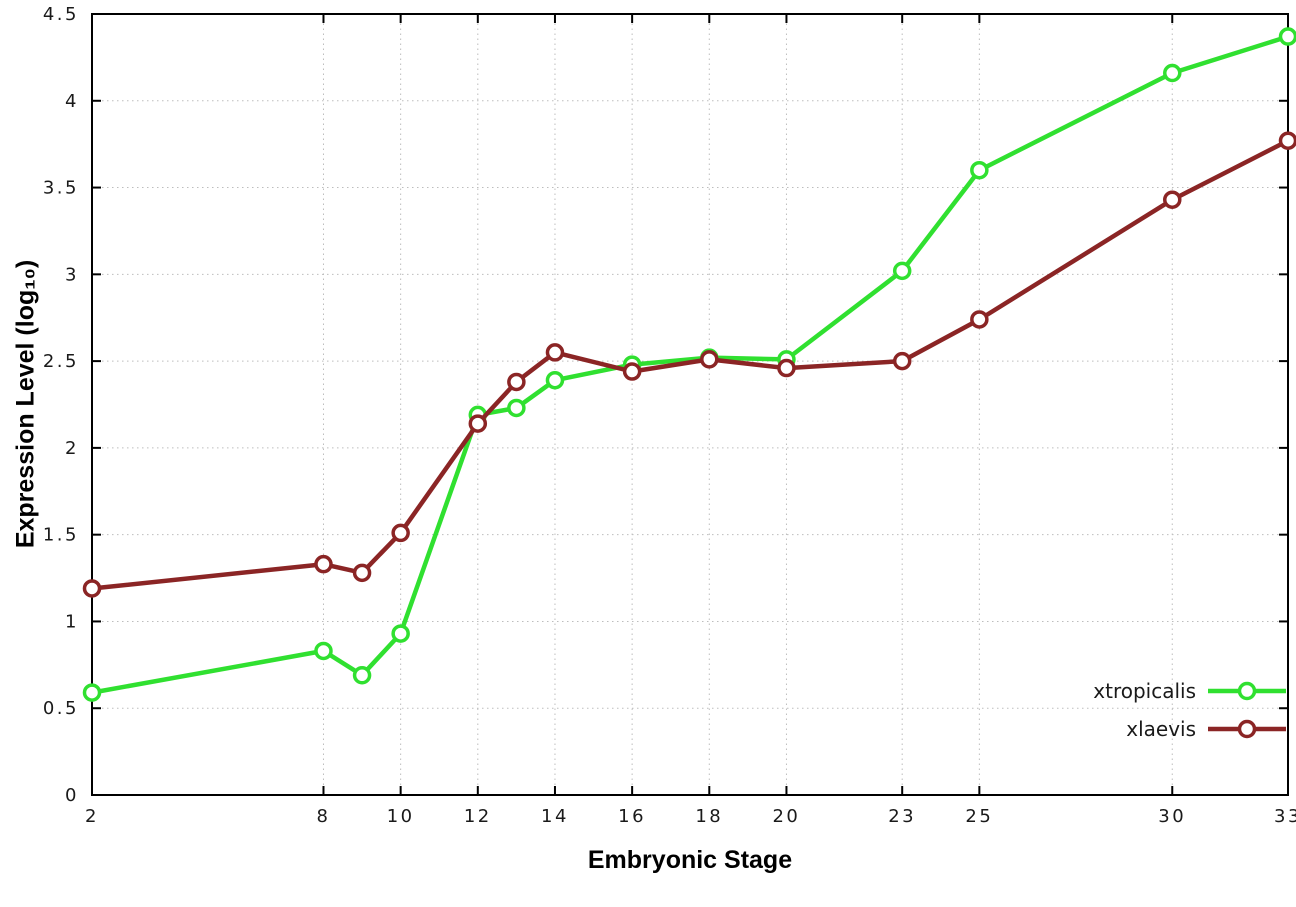 This screenshot has height=907, width=1296. I want to click on y-tick-label: 1.5, so click(61, 535).